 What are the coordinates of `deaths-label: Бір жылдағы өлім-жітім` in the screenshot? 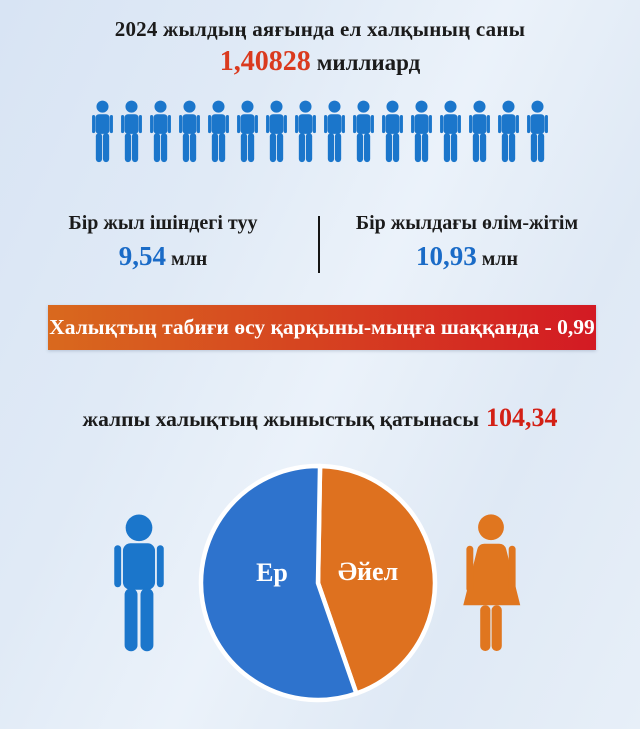 It's located at (467, 223).